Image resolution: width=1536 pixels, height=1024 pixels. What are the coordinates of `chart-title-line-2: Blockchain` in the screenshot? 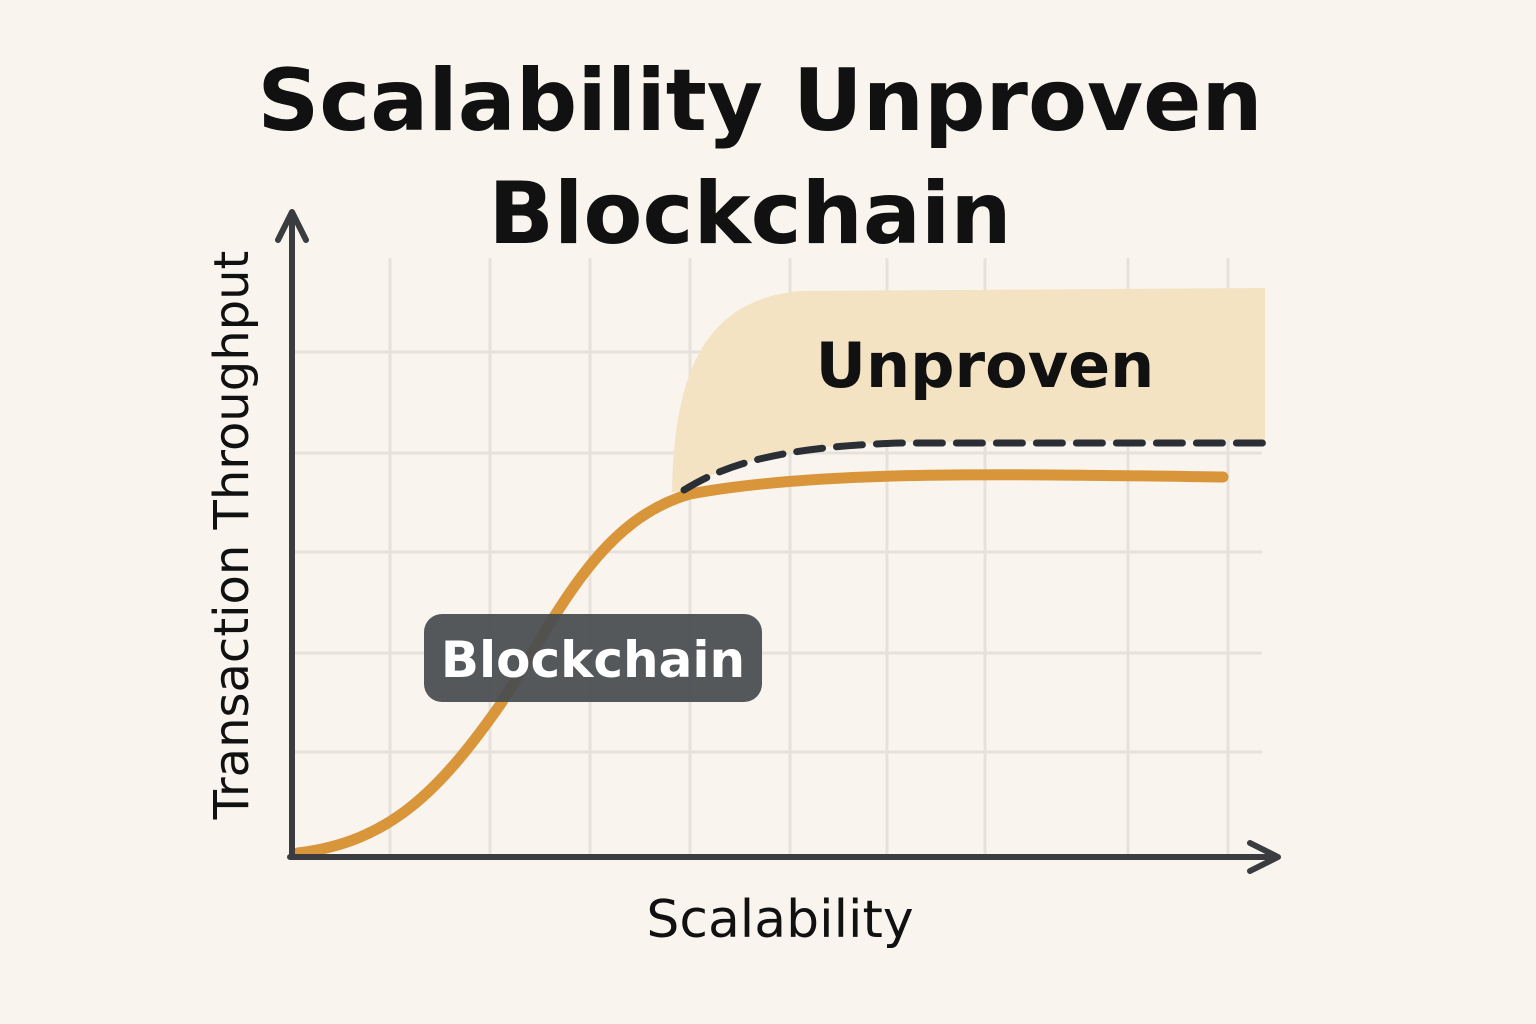 It's located at (749, 214).